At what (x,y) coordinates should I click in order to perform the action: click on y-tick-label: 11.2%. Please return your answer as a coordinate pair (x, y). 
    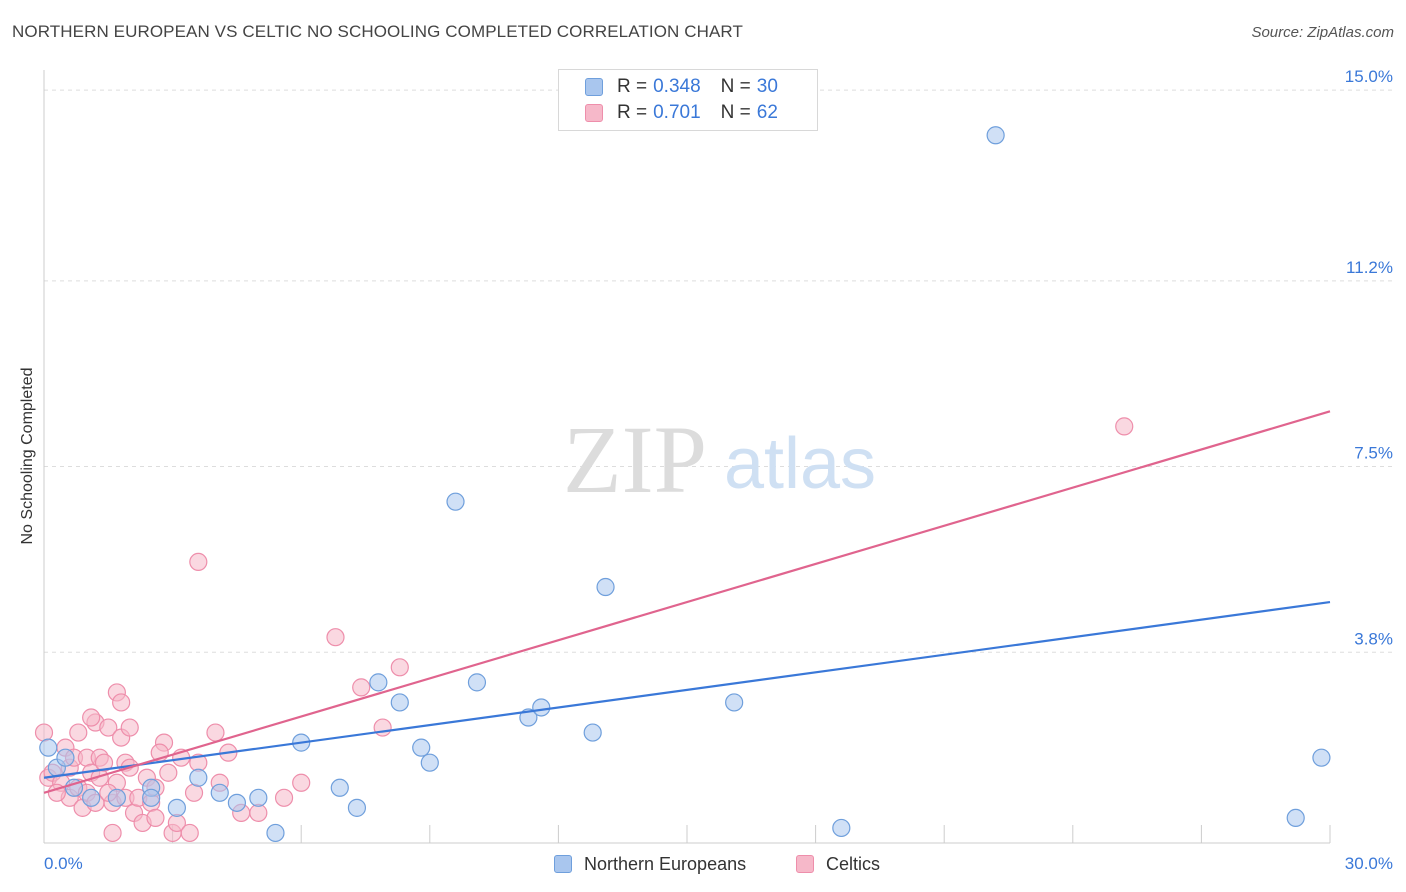
    Looking at the image, I should click on (1369, 267).